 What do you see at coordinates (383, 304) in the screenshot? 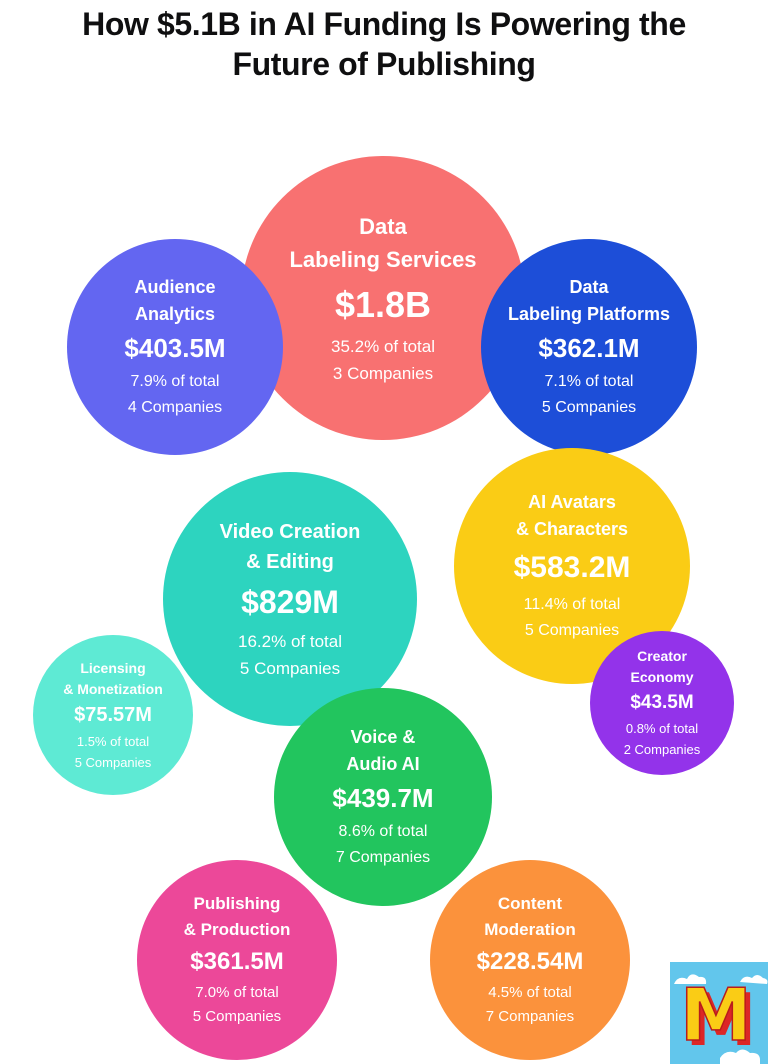
I see `bubble-amount: $1.8B` at bounding box center [383, 304].